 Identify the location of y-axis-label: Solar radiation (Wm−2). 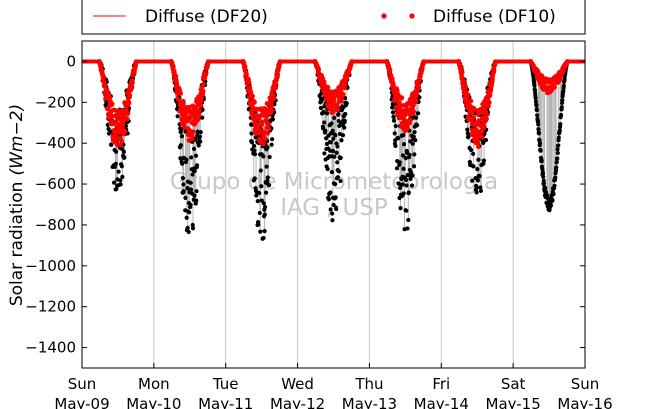
(17, 205).